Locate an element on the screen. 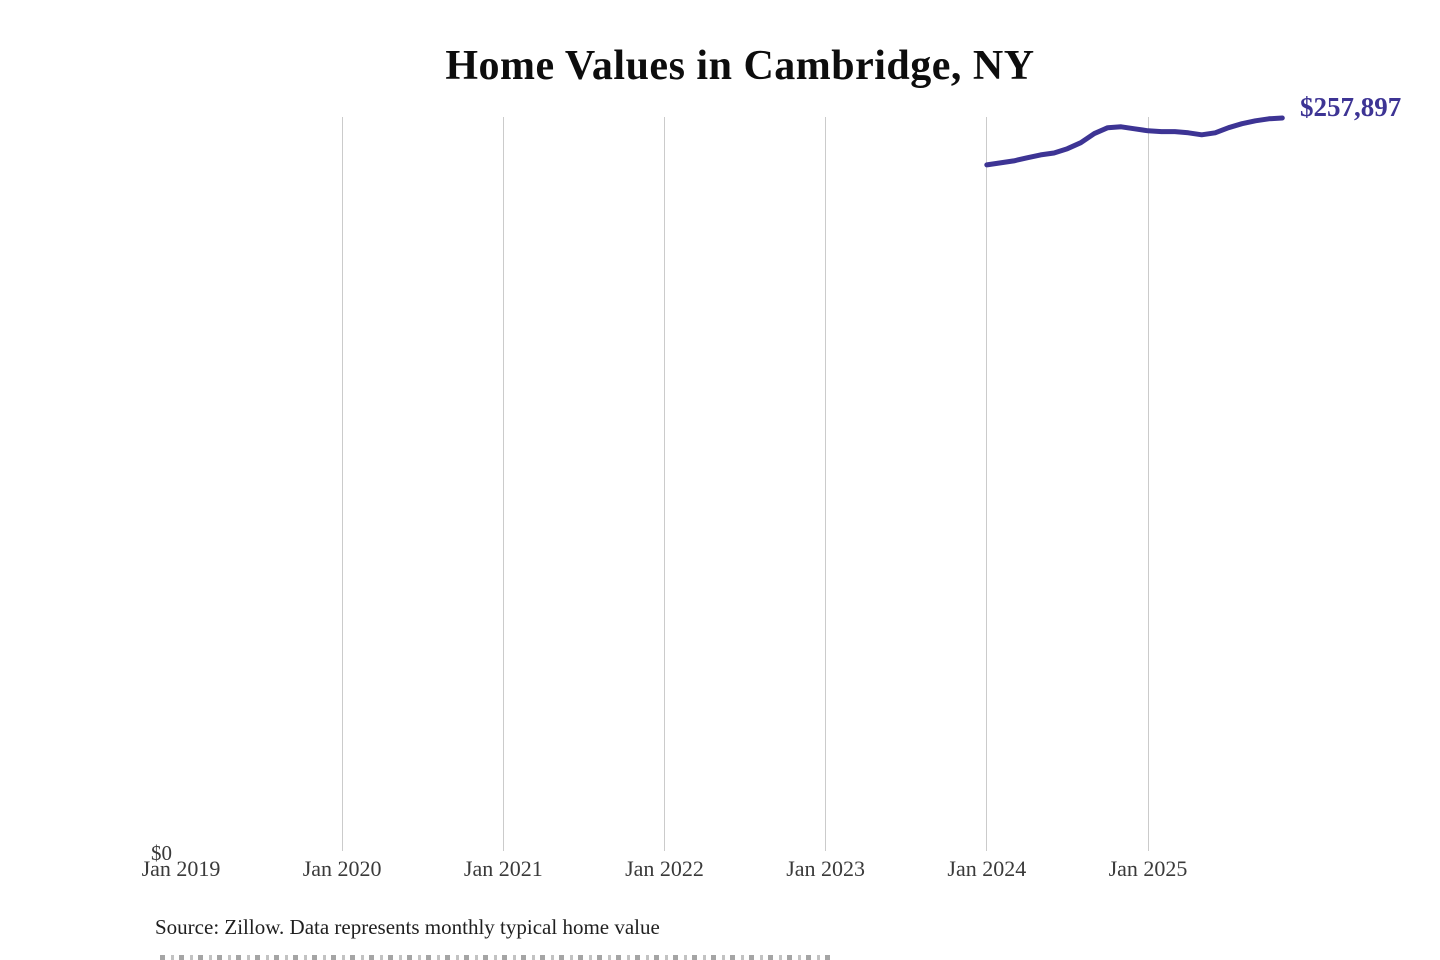 Image resolution: width=1440 pixels, height=960 pixels. clipped-text-fragment is located at coordinates (496, 957).